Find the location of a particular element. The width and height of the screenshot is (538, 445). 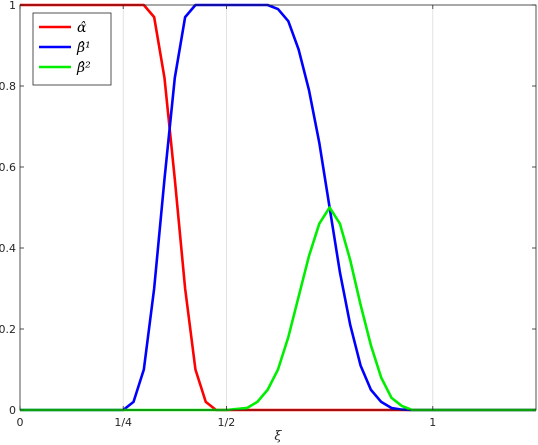

x-tick-label: 1/4 is located at coordinates (123, 422).